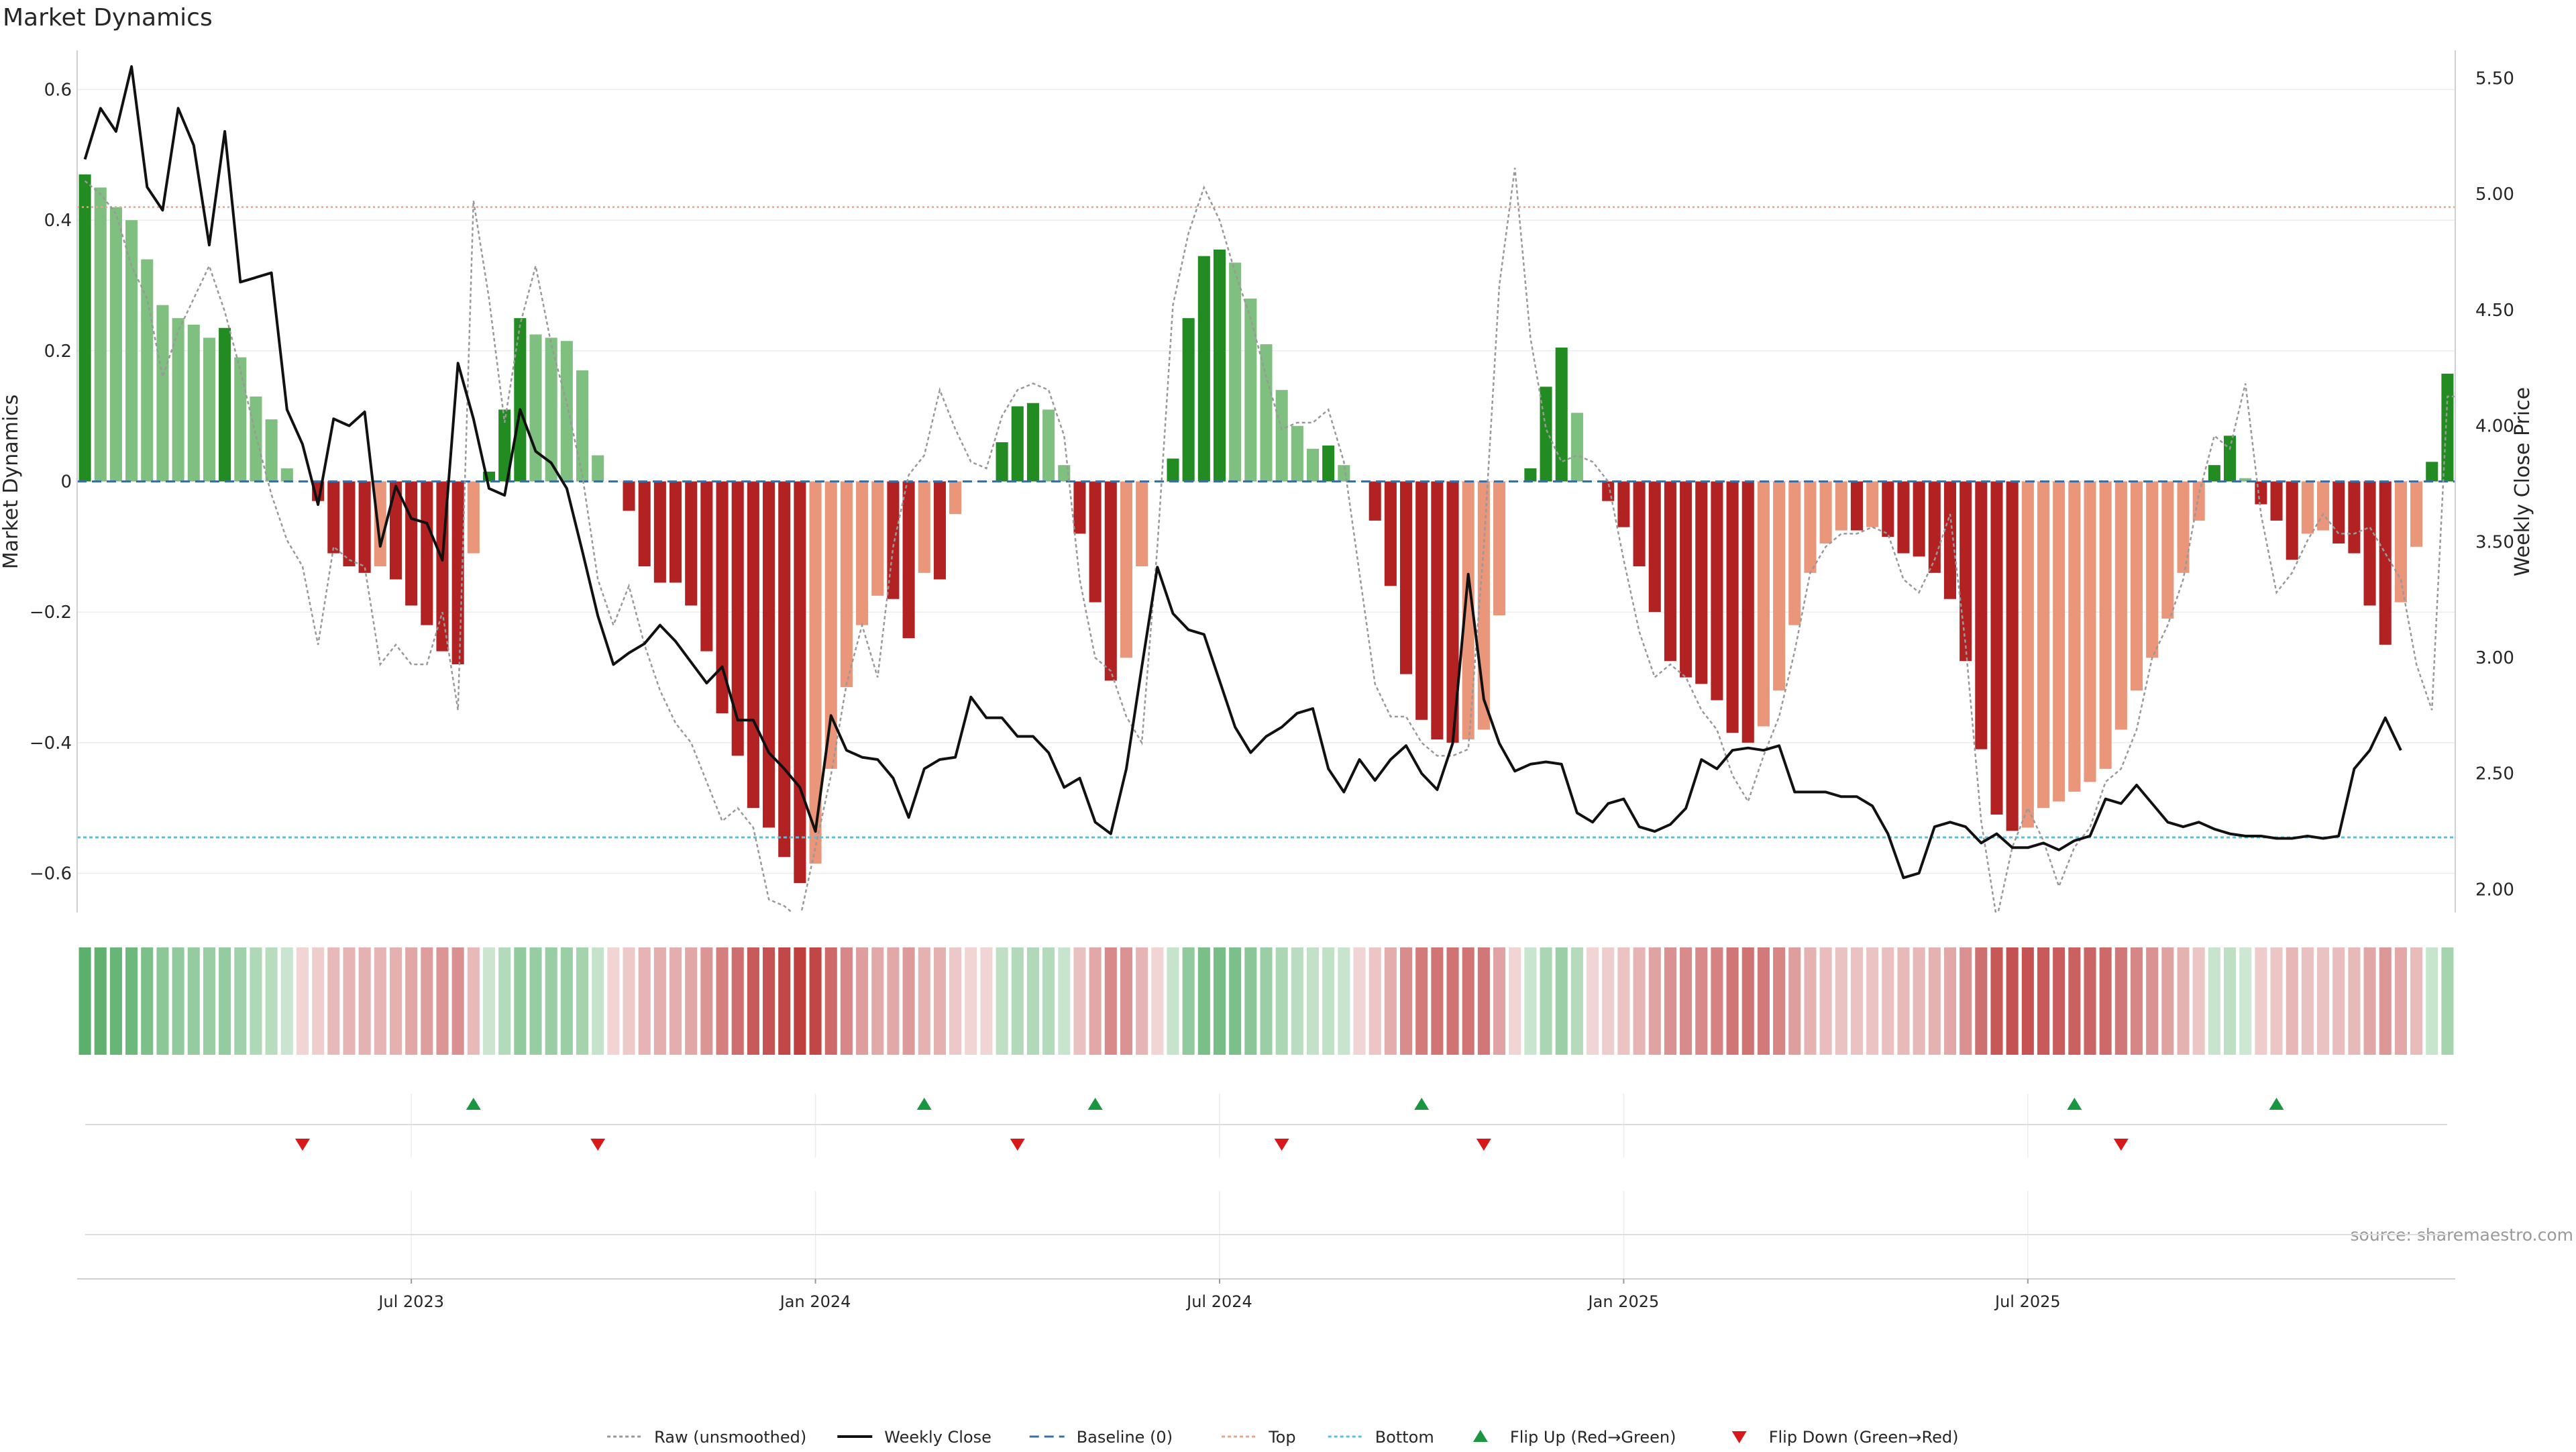 This screenshot has height=1452, width=2576. I want to click on legend-label: Raw (unsmoothed), so click(730, 1438).